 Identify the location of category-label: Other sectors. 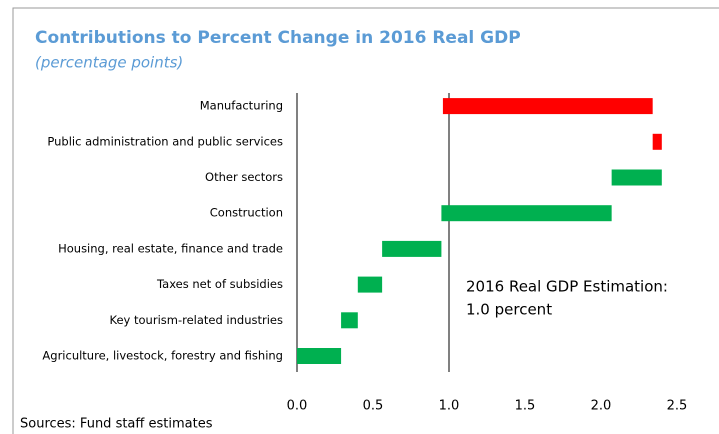
(244, 177).